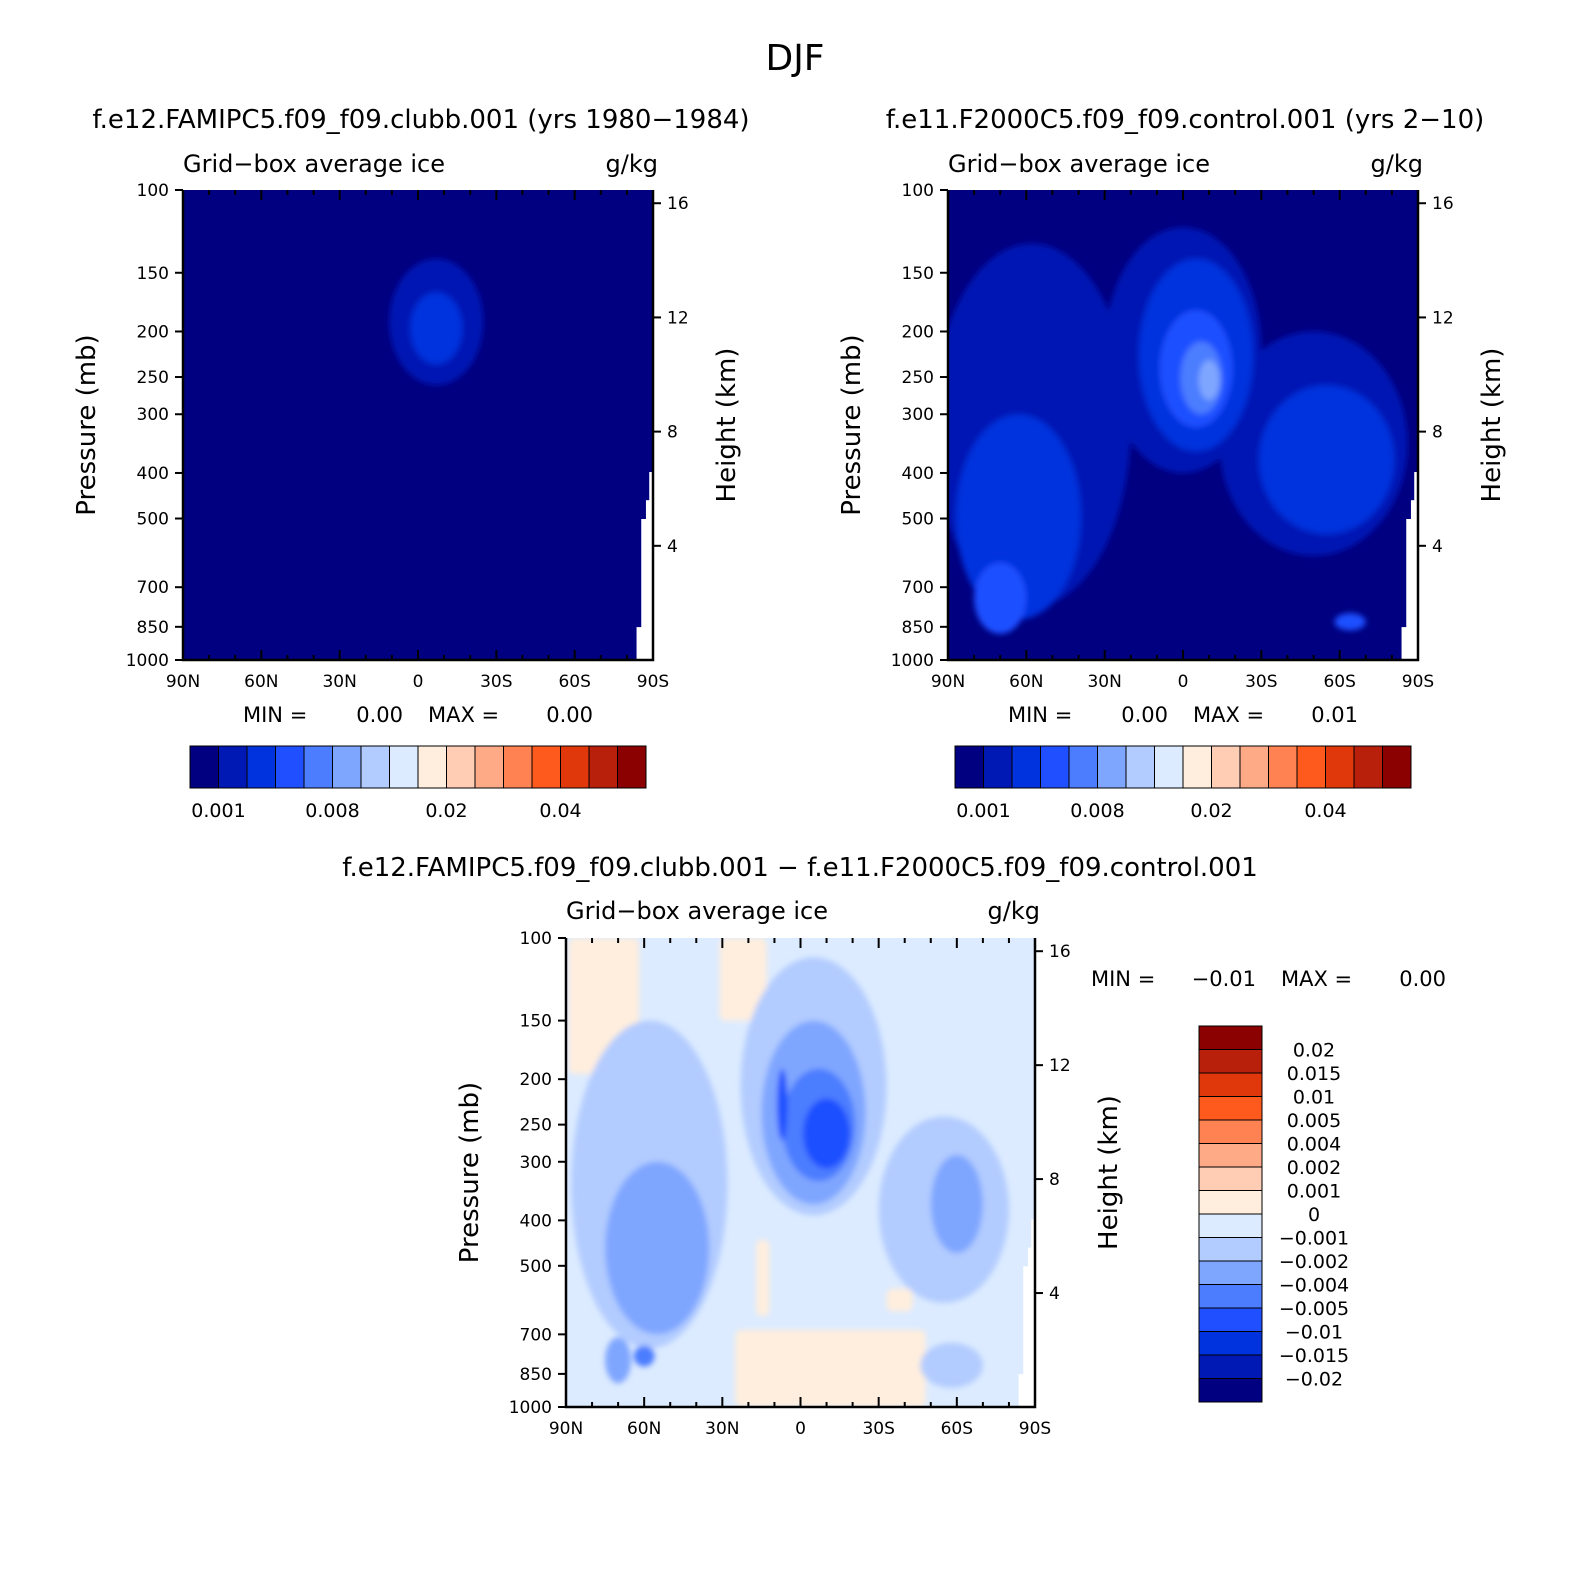  What do you see at coordinates (1026, 682) in the screenshot?
I see `p2-x-tick-label: 60N` at bounding box center [1026, 682].